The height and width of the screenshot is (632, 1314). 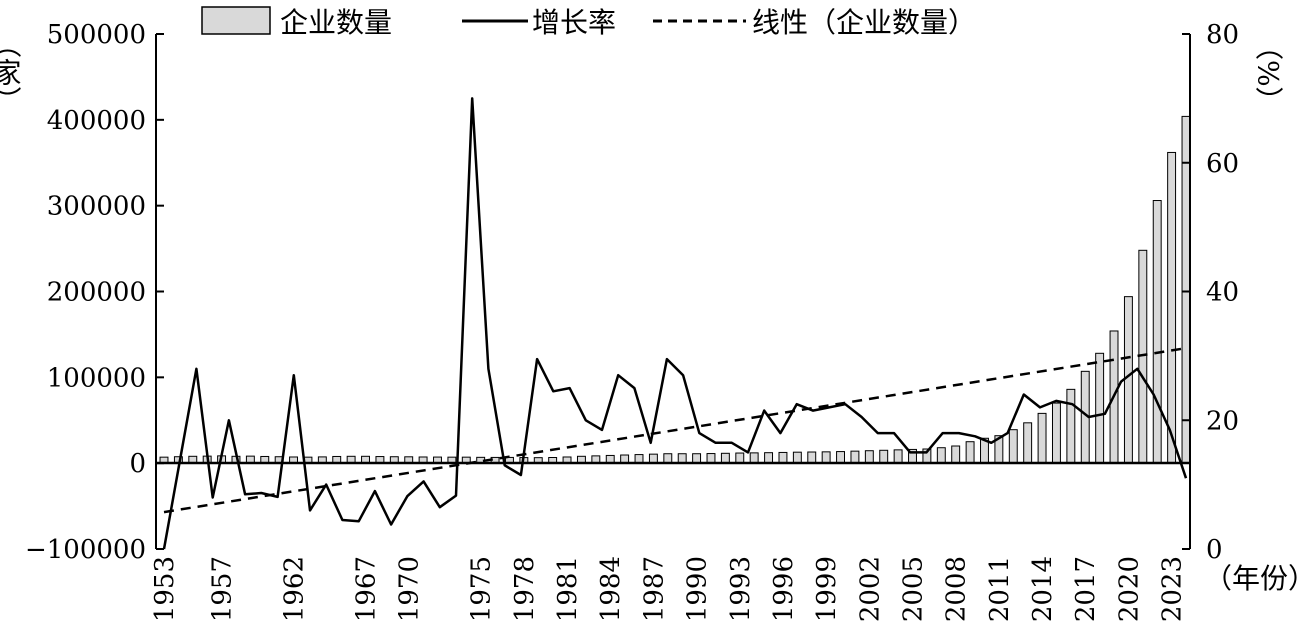 What do you see at coordinates (654, 589) in the screenshot?
I see `x-tick-label: 1987` at bounding box center [654, 589].